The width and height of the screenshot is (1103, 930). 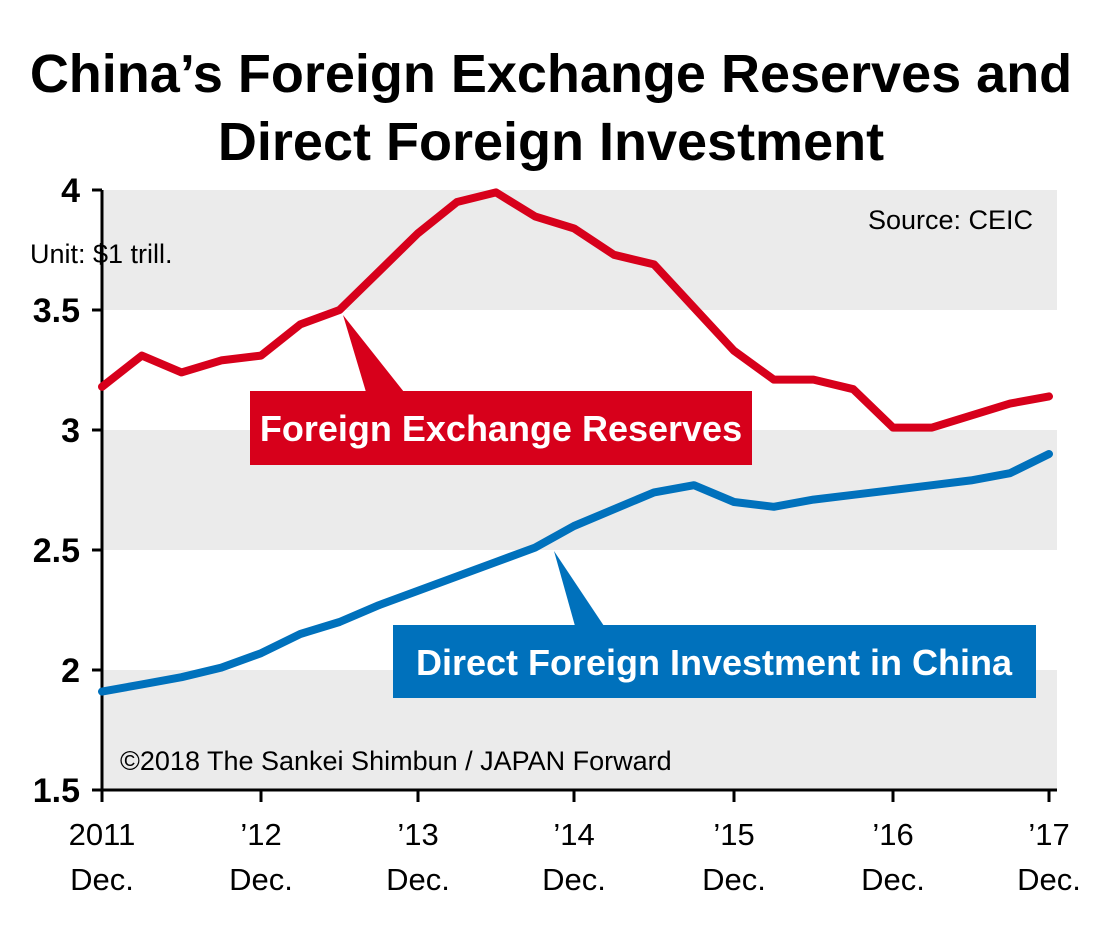 I want to click on copyright-credit: ©2018 The Sankei Shimbun / JAPAN Forward, so click(x=396, y=761).